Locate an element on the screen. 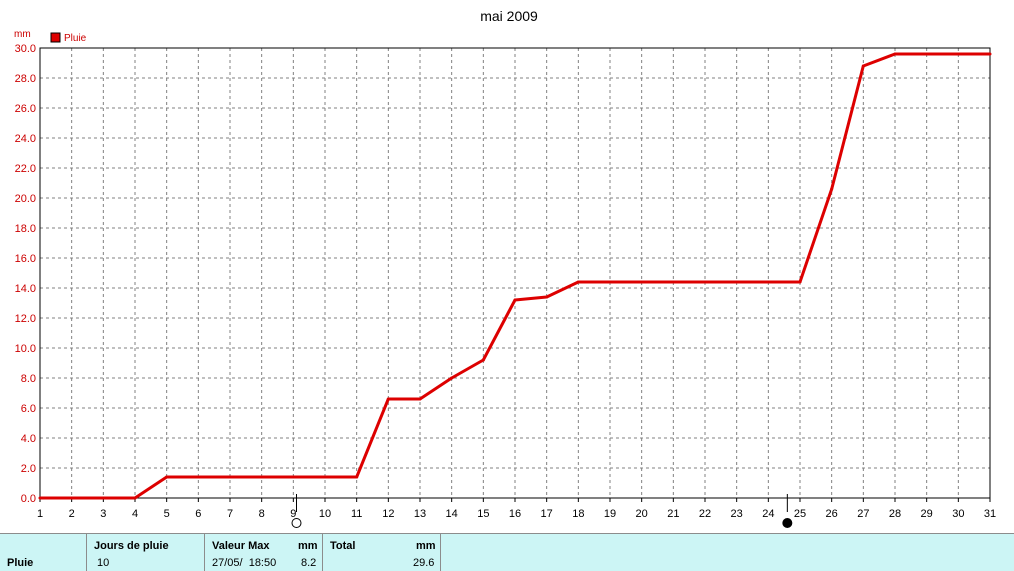  x-tick-label: 15 is located at coordinates (483, 514).